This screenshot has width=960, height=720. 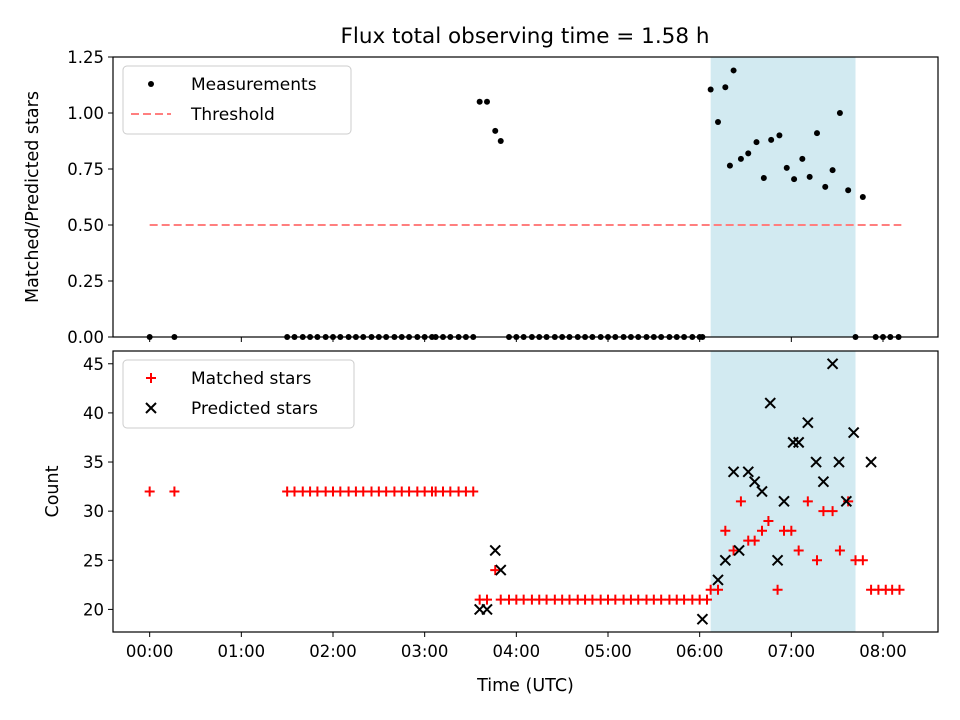 I want to click on y-tick-label: 0.00, so click(x=85, y=337).